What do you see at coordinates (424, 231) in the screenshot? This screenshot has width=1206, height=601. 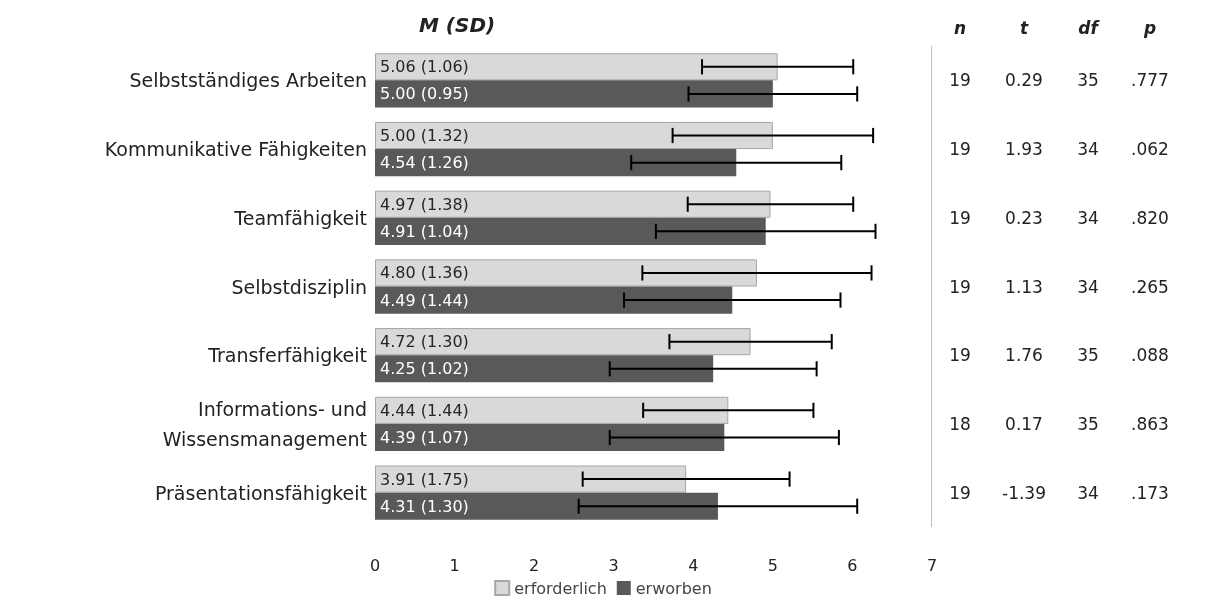 I see `data-label: 4.91 (1.04)` at bounding box center [424, 231].